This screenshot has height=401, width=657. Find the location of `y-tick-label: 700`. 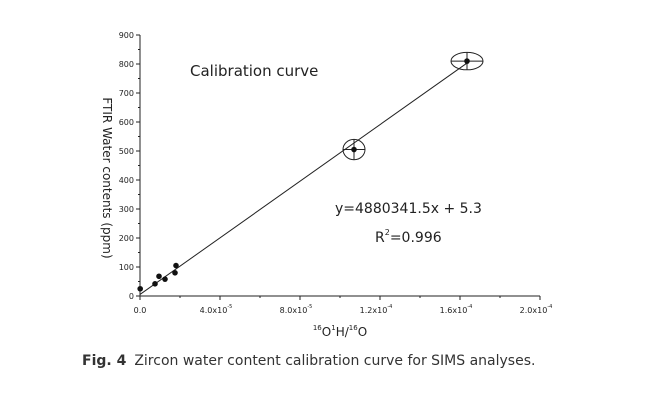

y-tick-label: 700 is located at coordinates (126, 93).